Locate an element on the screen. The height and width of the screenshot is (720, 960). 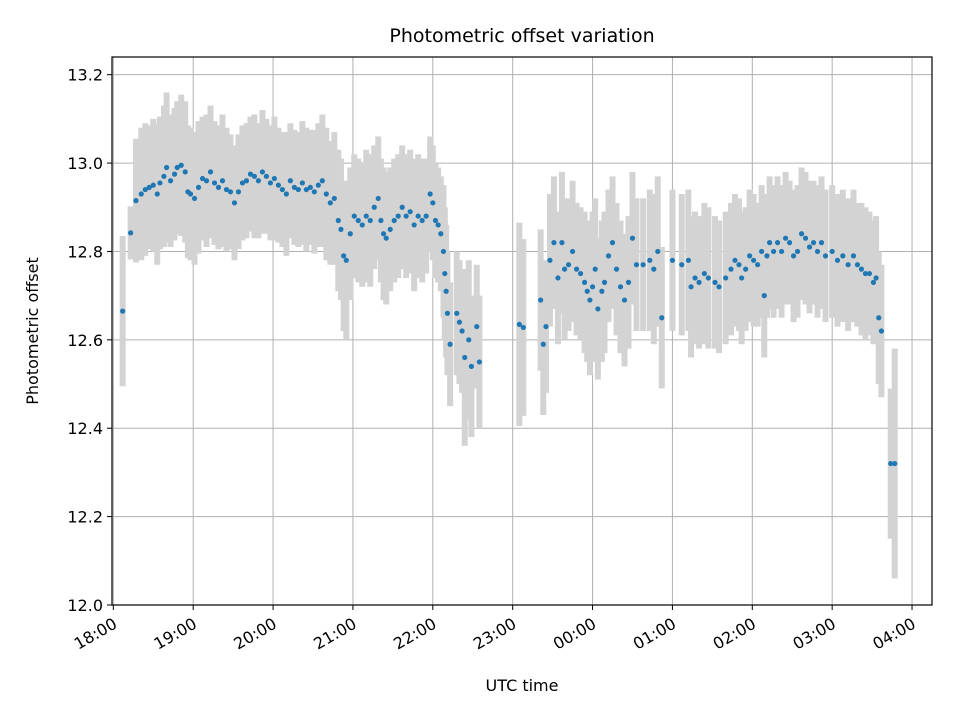
x-tick-label: 00:00 is located at coordinates (574, 634).